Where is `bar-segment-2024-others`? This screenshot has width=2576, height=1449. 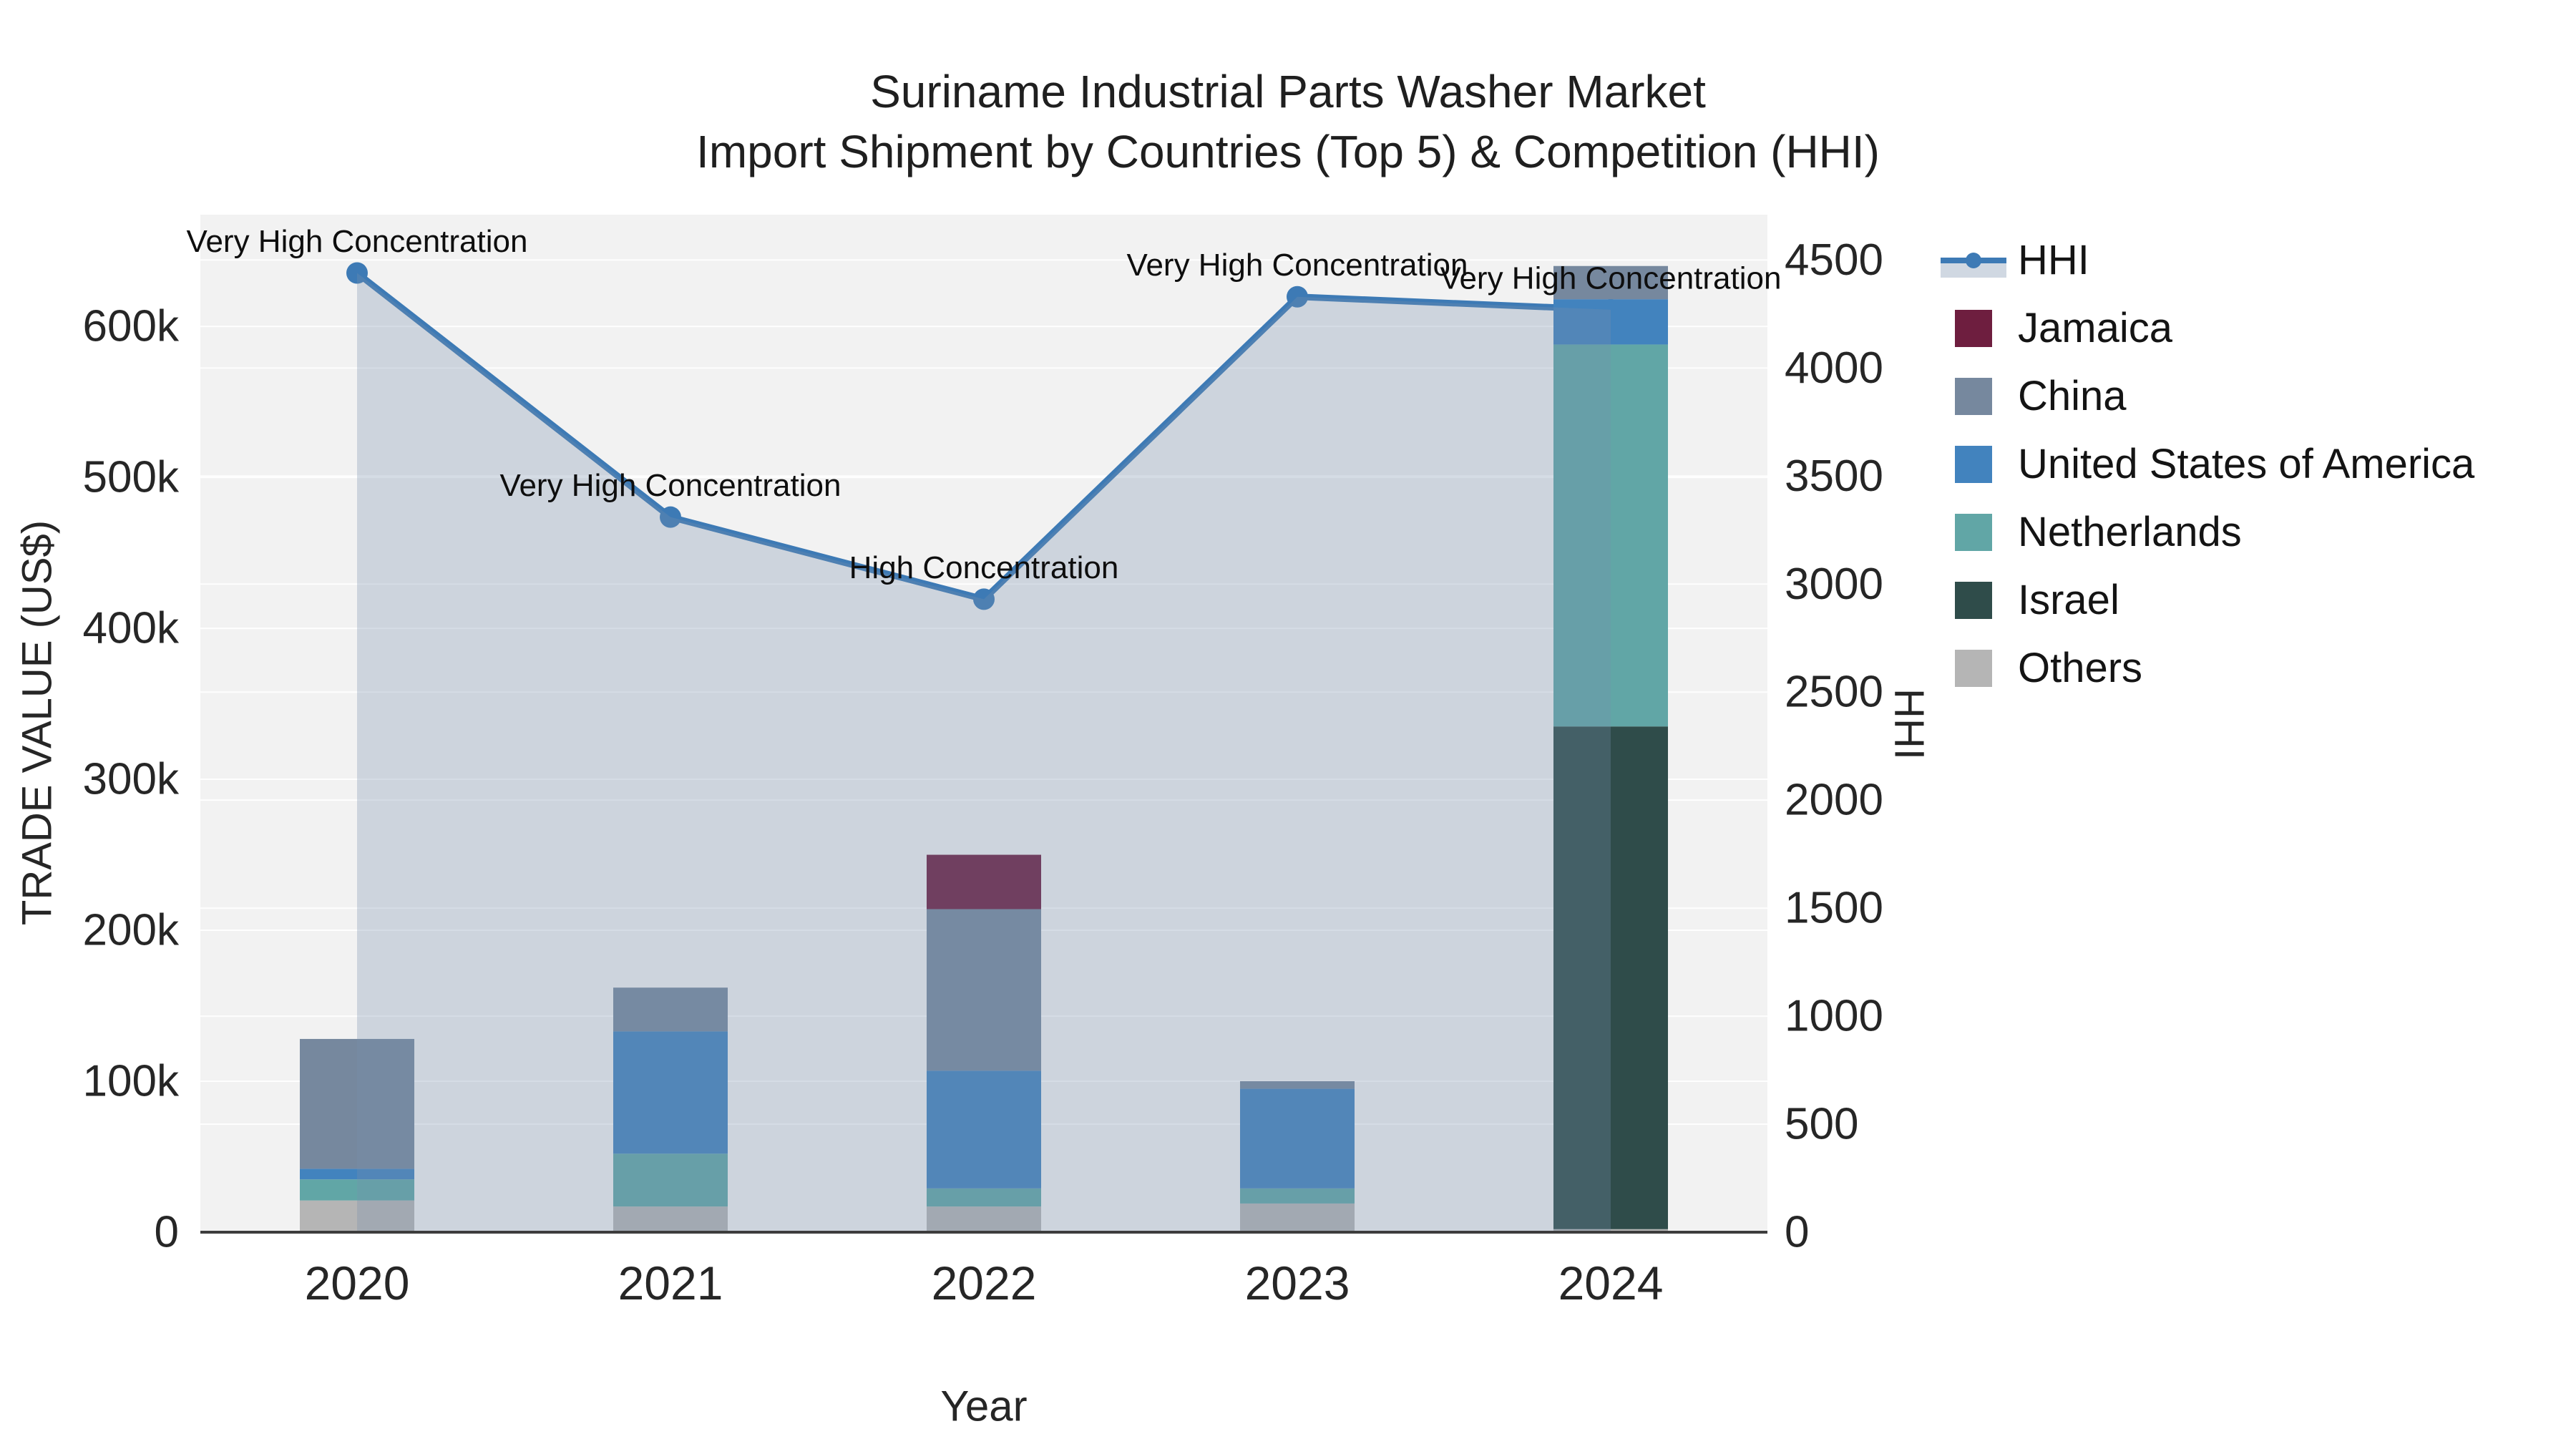 bar-segment-2024-others is located at coordinates (1610, 1230).